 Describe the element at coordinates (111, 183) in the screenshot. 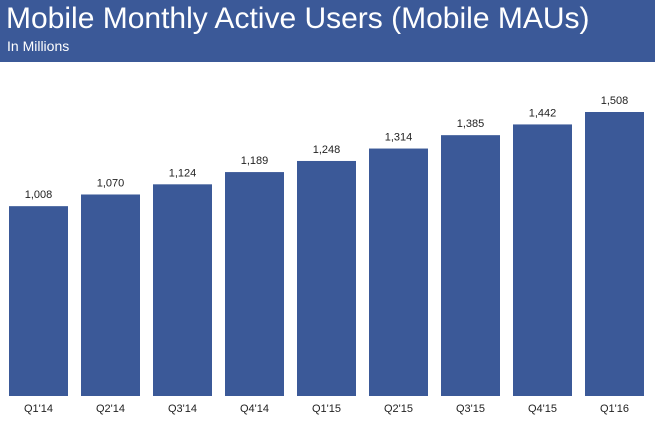

I see `value-label: 1,070` at that location.